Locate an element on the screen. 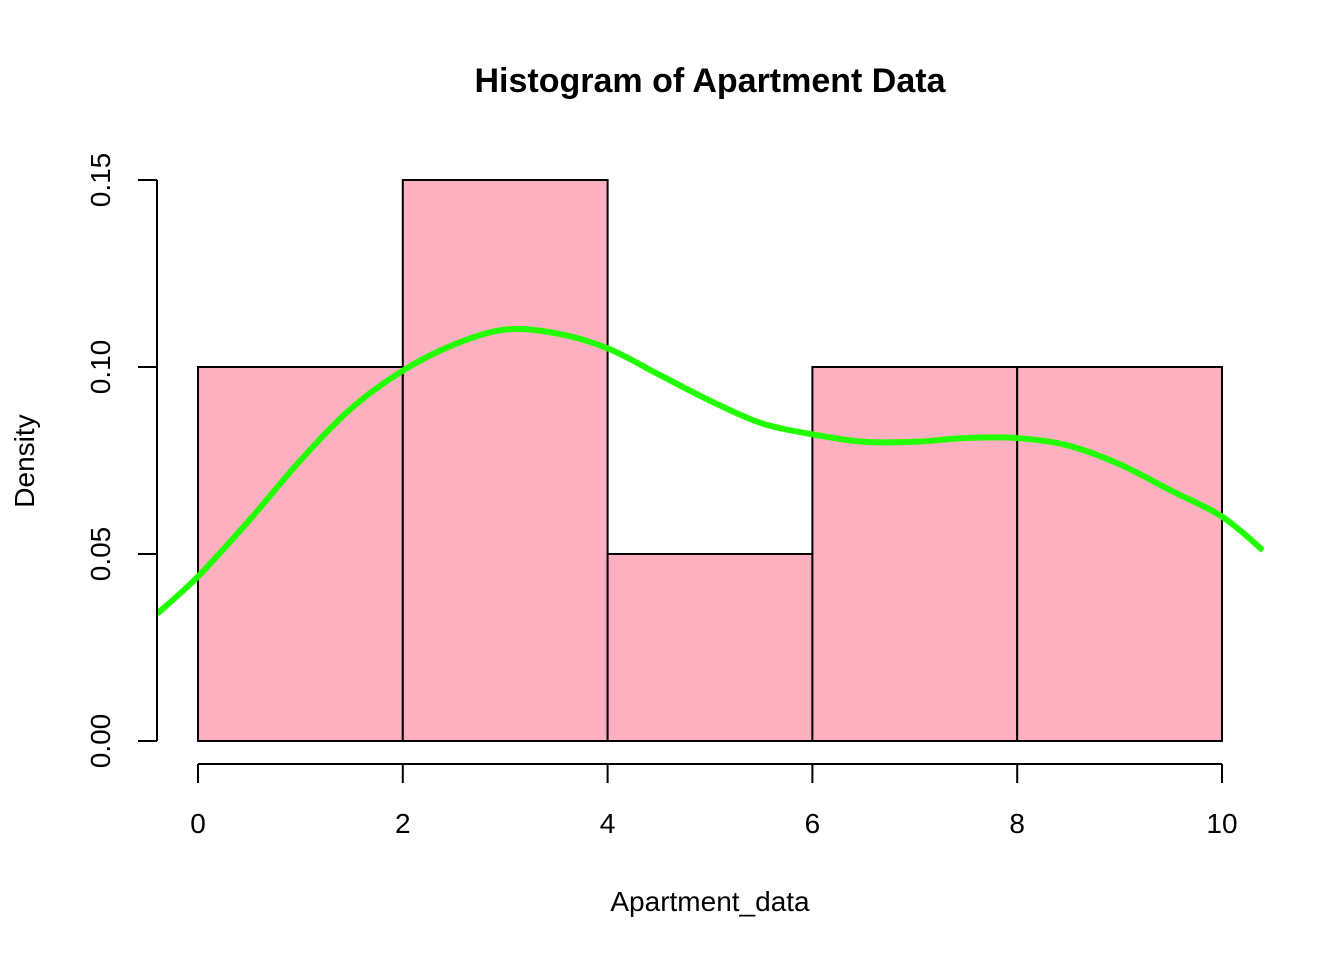 The width and height of the screenshot is (1344, 960). x-axis-label: Apartment_data is located at coordinates (710, 901).